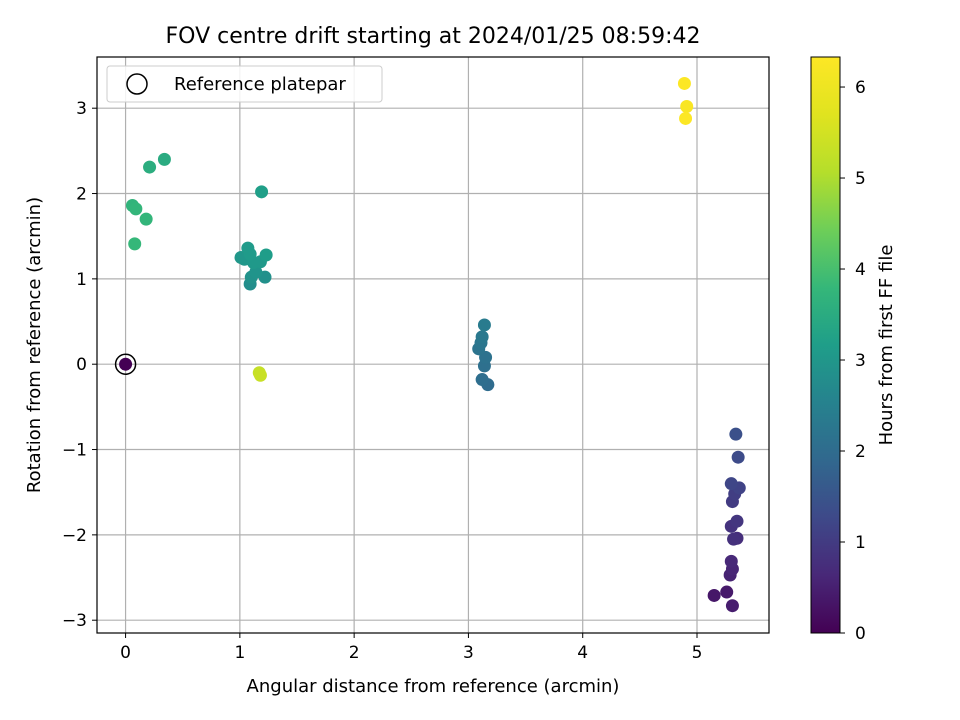  Describe the element at coordinates (81, 280) in the screenshot. I see `y-tick-label: 1` at that location.